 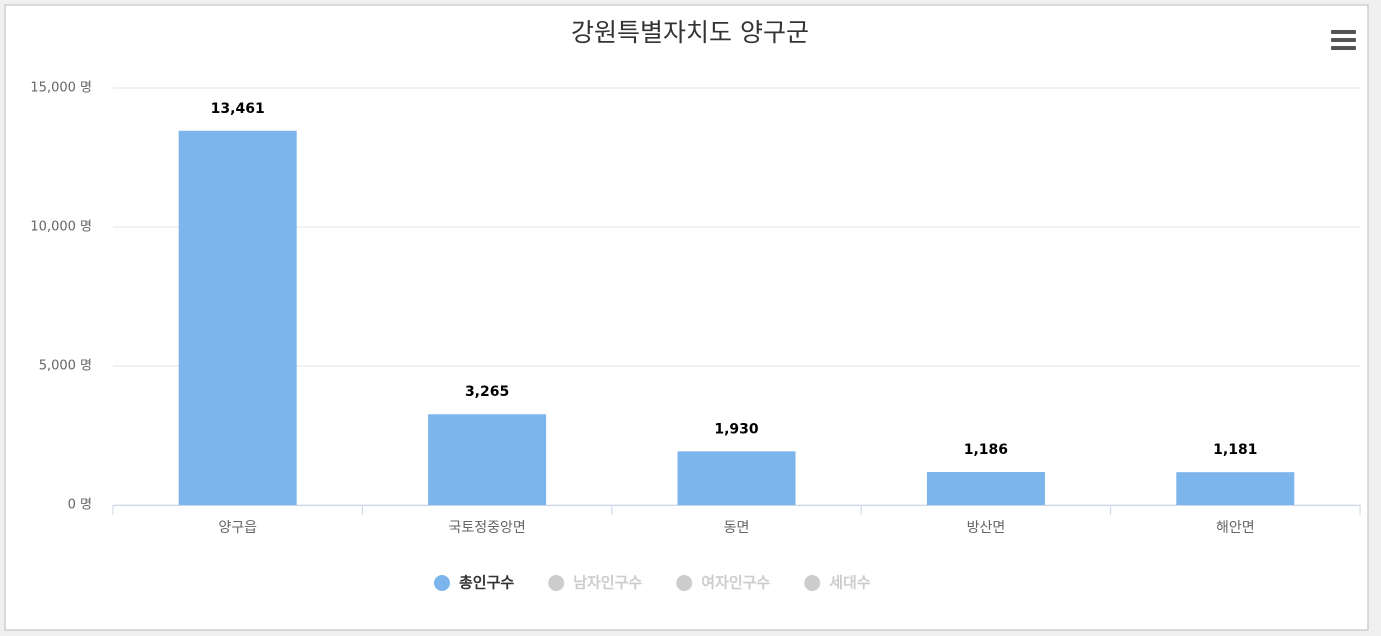 What do you see at coordinates (237, 528) in the screenshot?
I see `x-tick-label: 양구읍` at bounding box center [237, 528].